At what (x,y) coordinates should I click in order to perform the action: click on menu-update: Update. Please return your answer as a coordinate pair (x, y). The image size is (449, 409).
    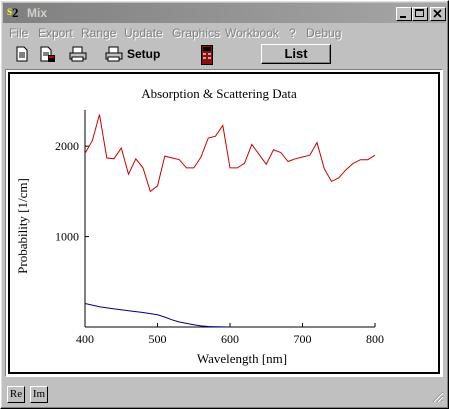
    Looking at the image, I should click on (143, 33).